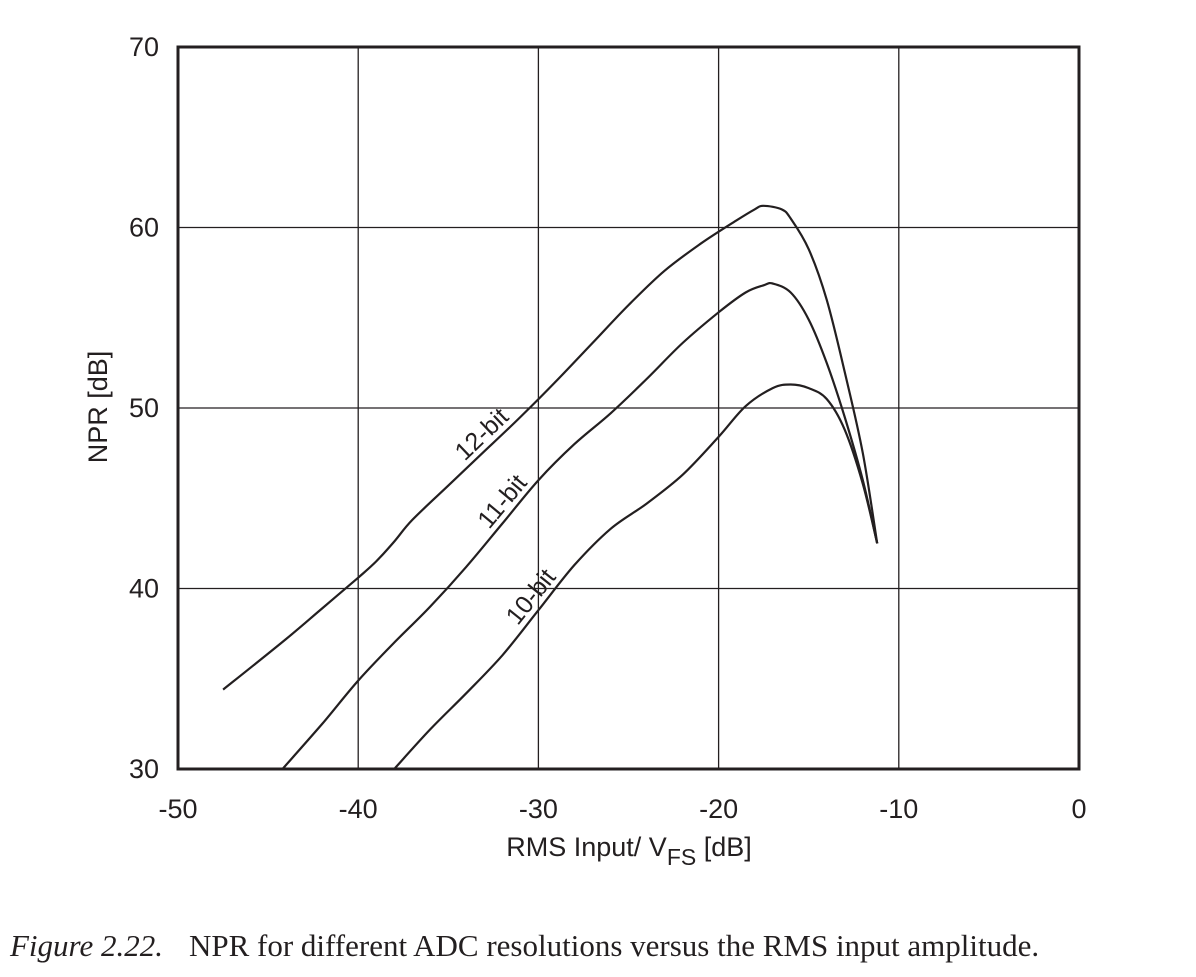 The width and height of the screenshot is (1196, 977). What do you see at coordinates (86, 945) in the screenshot?
I see `figure-number: Figure 2.22.` at bounding box center [86, 945].